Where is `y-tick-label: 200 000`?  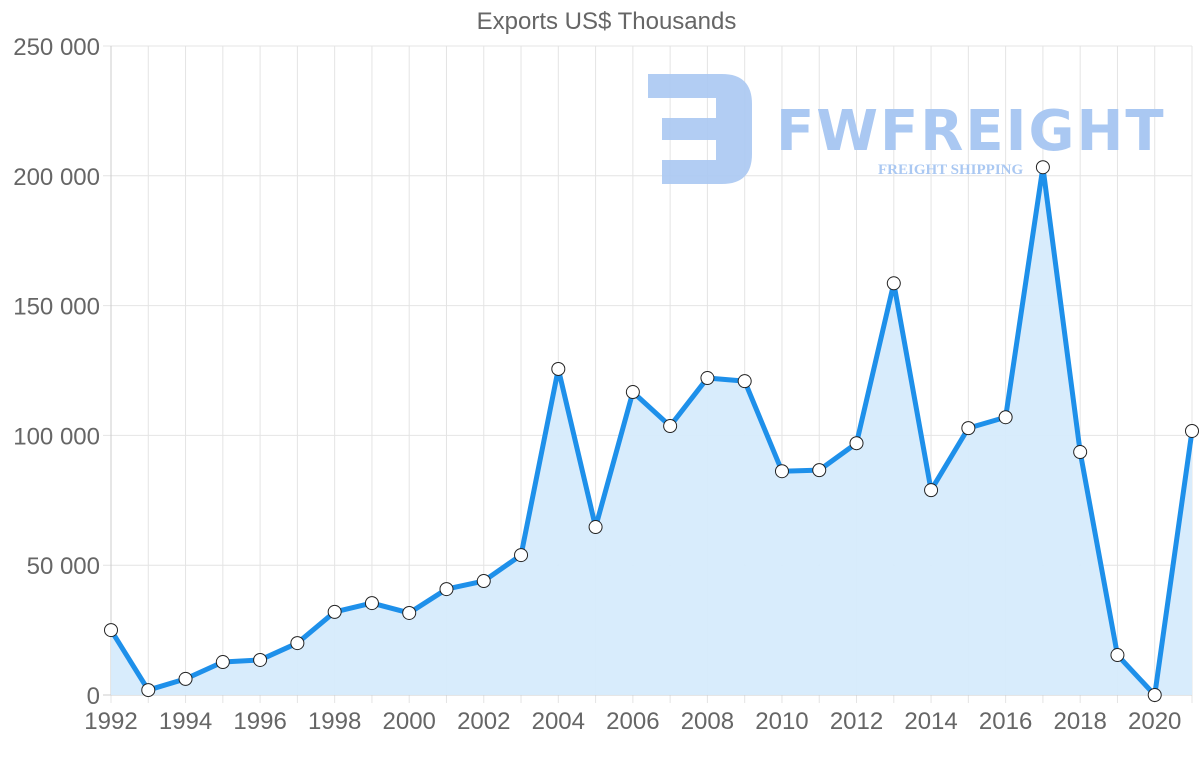
y-tick-label: 200 000 is located at coordinates (56, 177).